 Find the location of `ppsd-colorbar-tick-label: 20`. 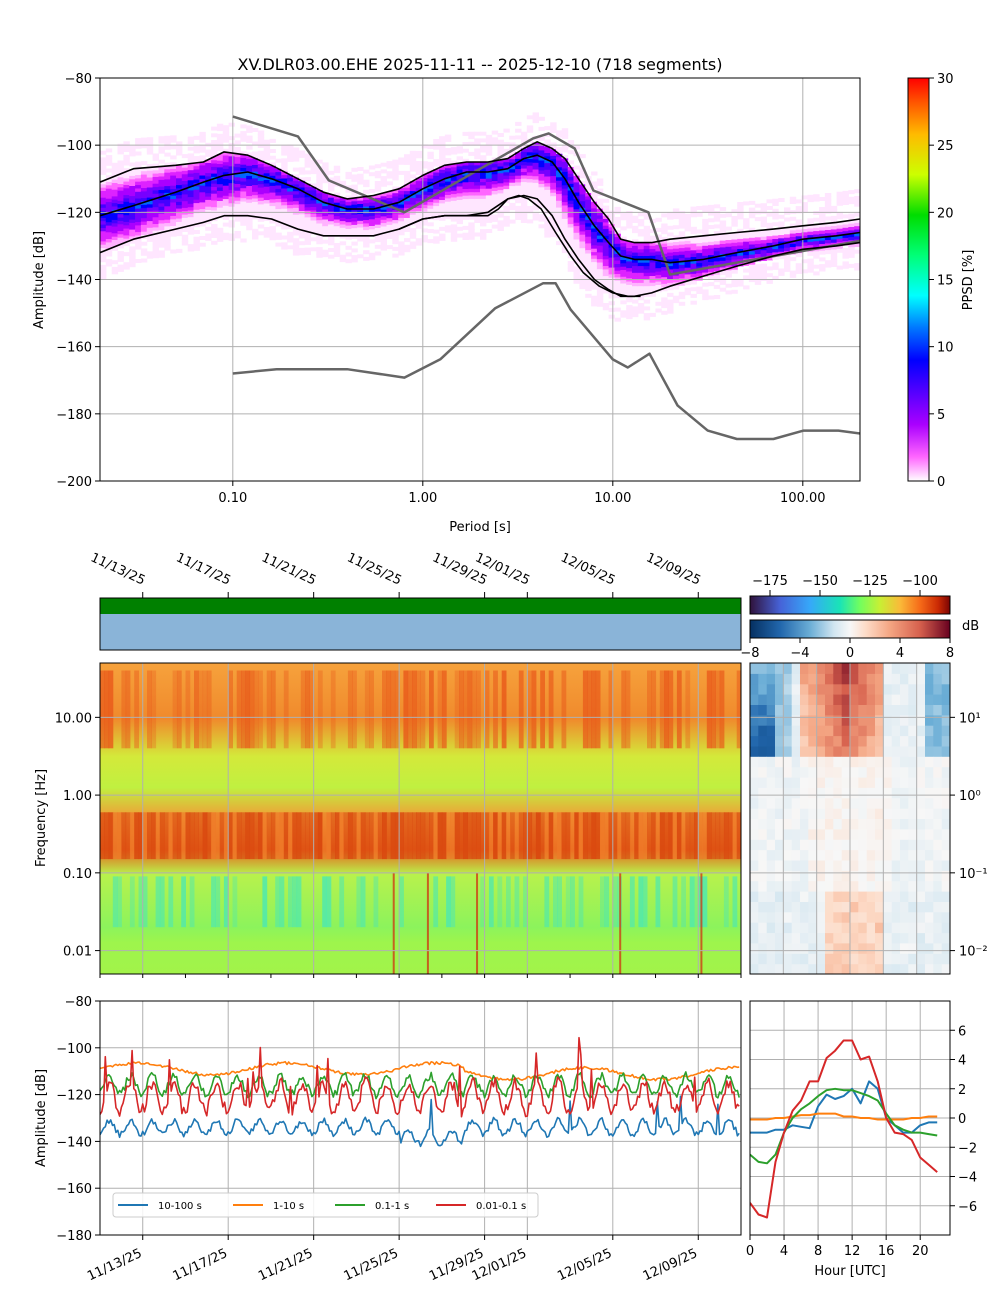

ppsd-colorbar-tick-label: 20 is located at coordinates (945, 213).